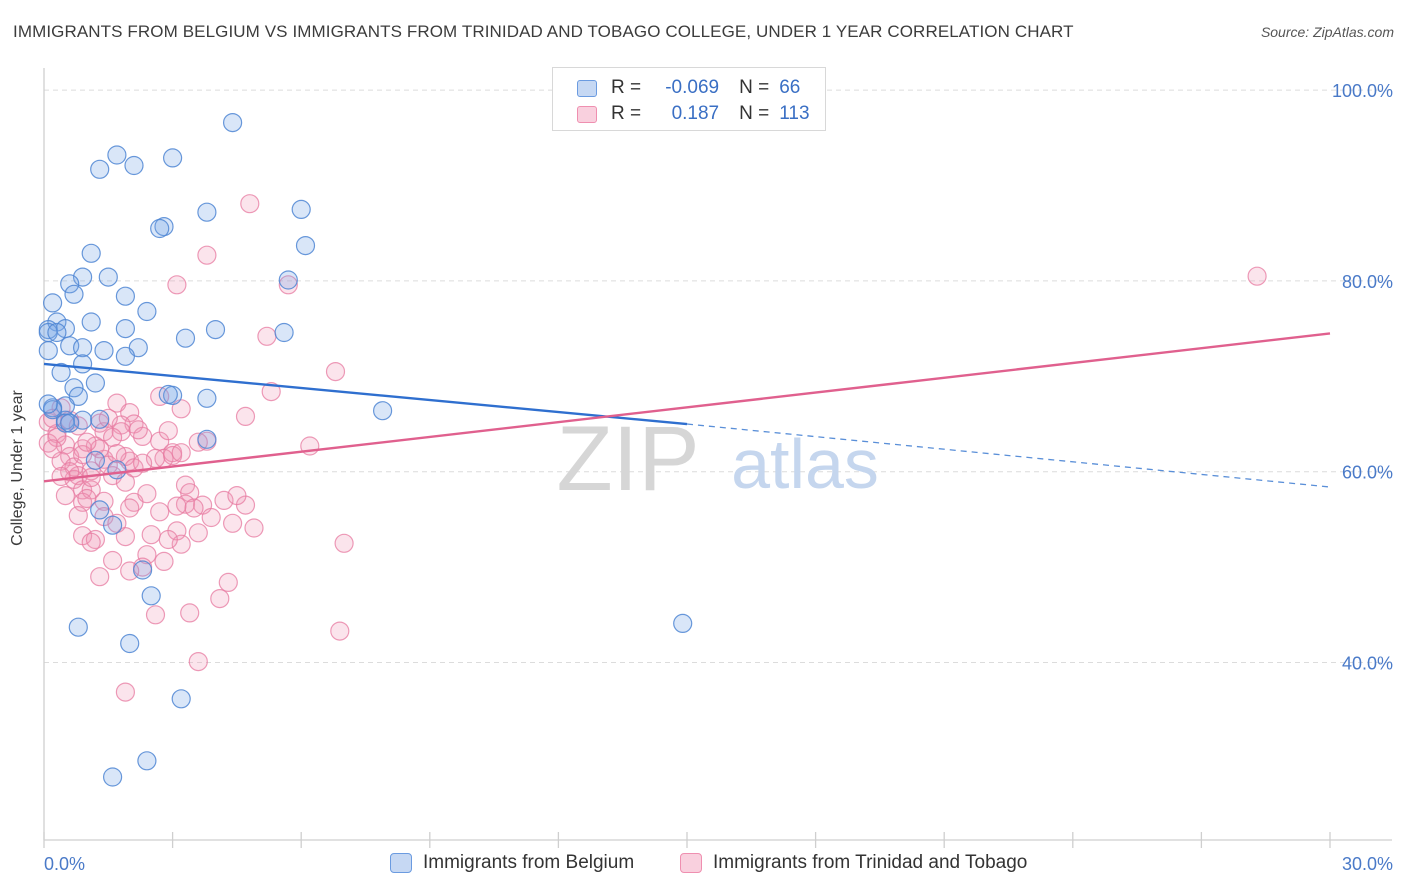 Image resolution: width=1406 pixels, height=892 pixels. What do you see at coordinates (627, 459) in the screenshot?
I see `watermark-zip: ZIP` at bounding box center [627, 459].